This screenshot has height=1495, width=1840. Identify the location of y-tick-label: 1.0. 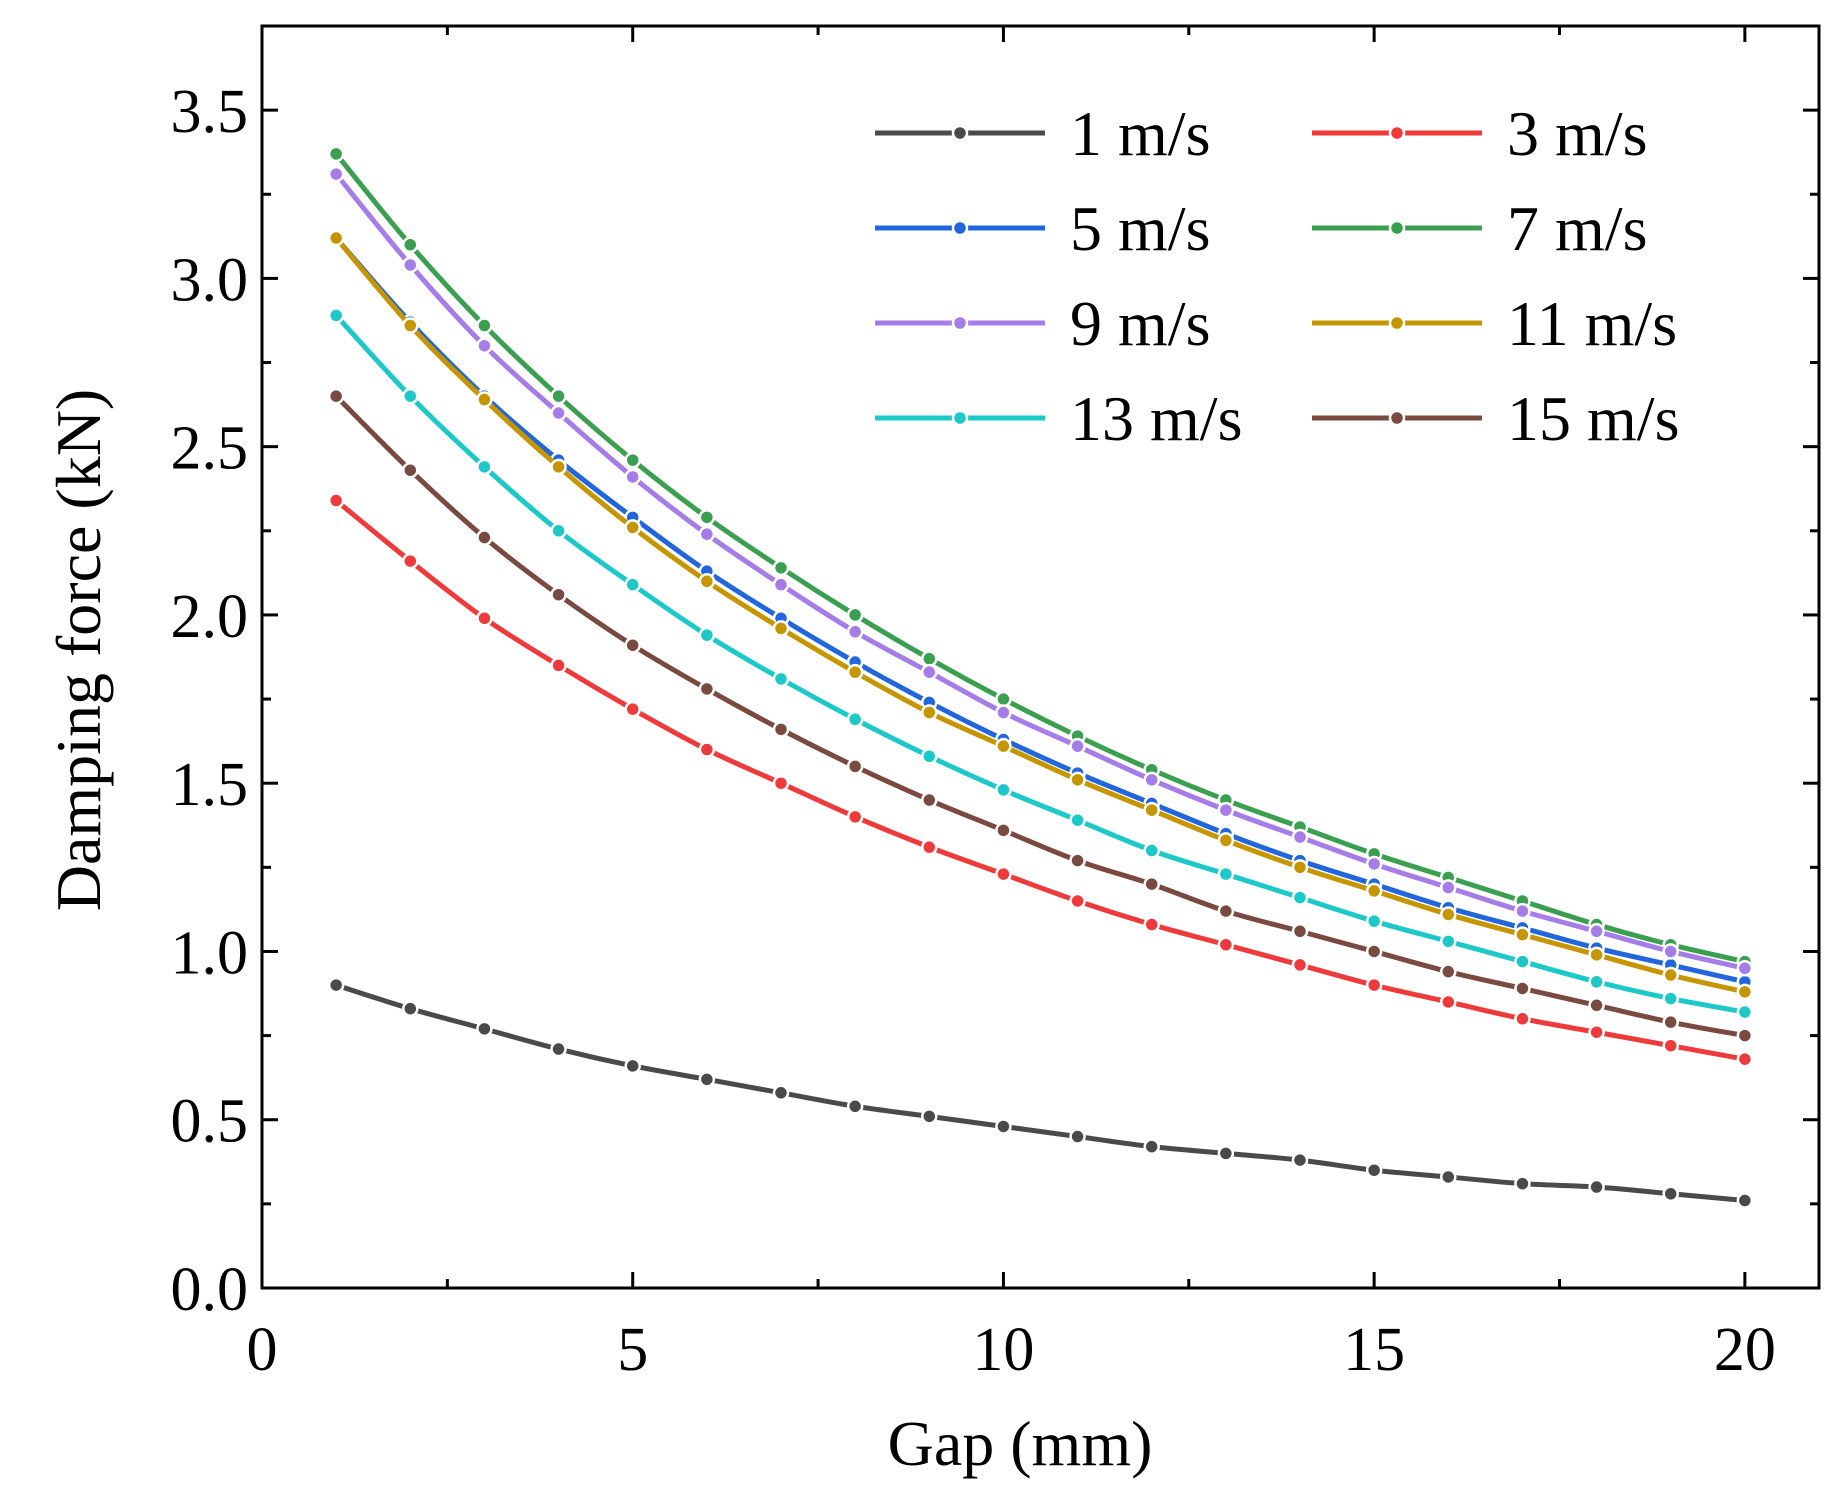
(210, 953).